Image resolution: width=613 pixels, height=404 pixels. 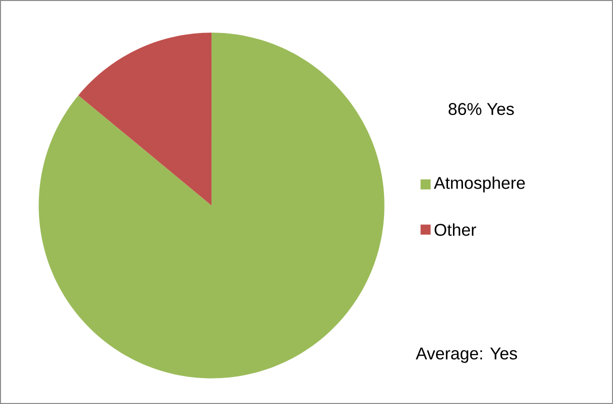 I want to click on legend-label: Atmosphere, so click(x=479, y=184).